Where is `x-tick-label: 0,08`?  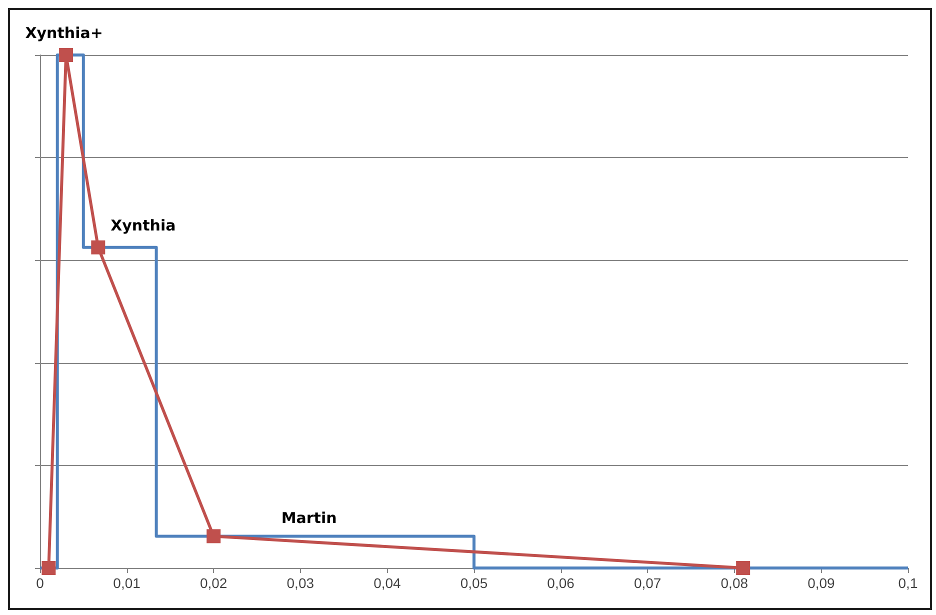 x-tick-label: 0,08 is located at coordinates (734, 583).